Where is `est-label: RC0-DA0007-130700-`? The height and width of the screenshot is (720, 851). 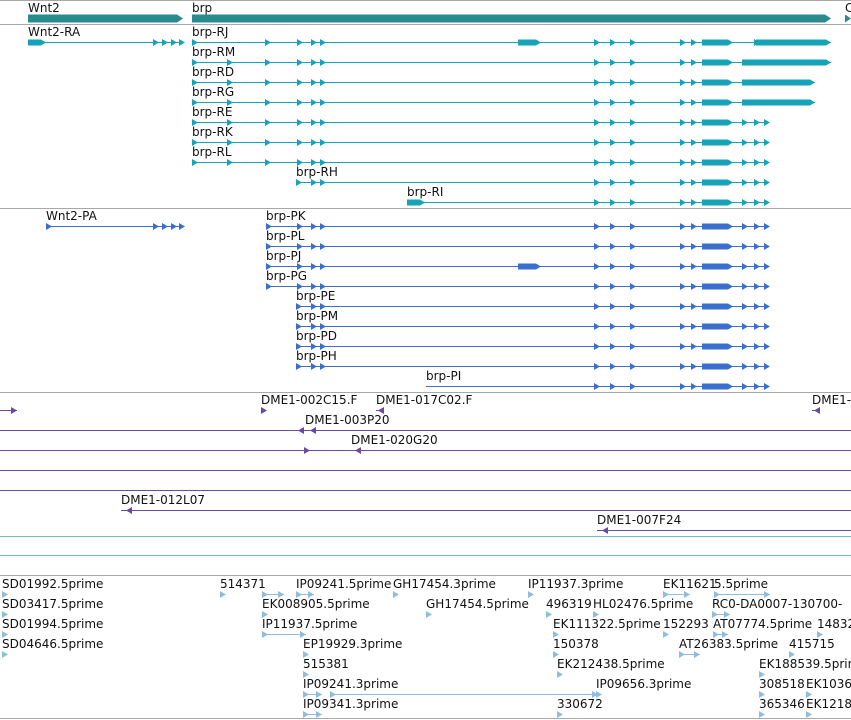
est-label: RC0-DA0007-130700- is located at coordinates (777, 604).